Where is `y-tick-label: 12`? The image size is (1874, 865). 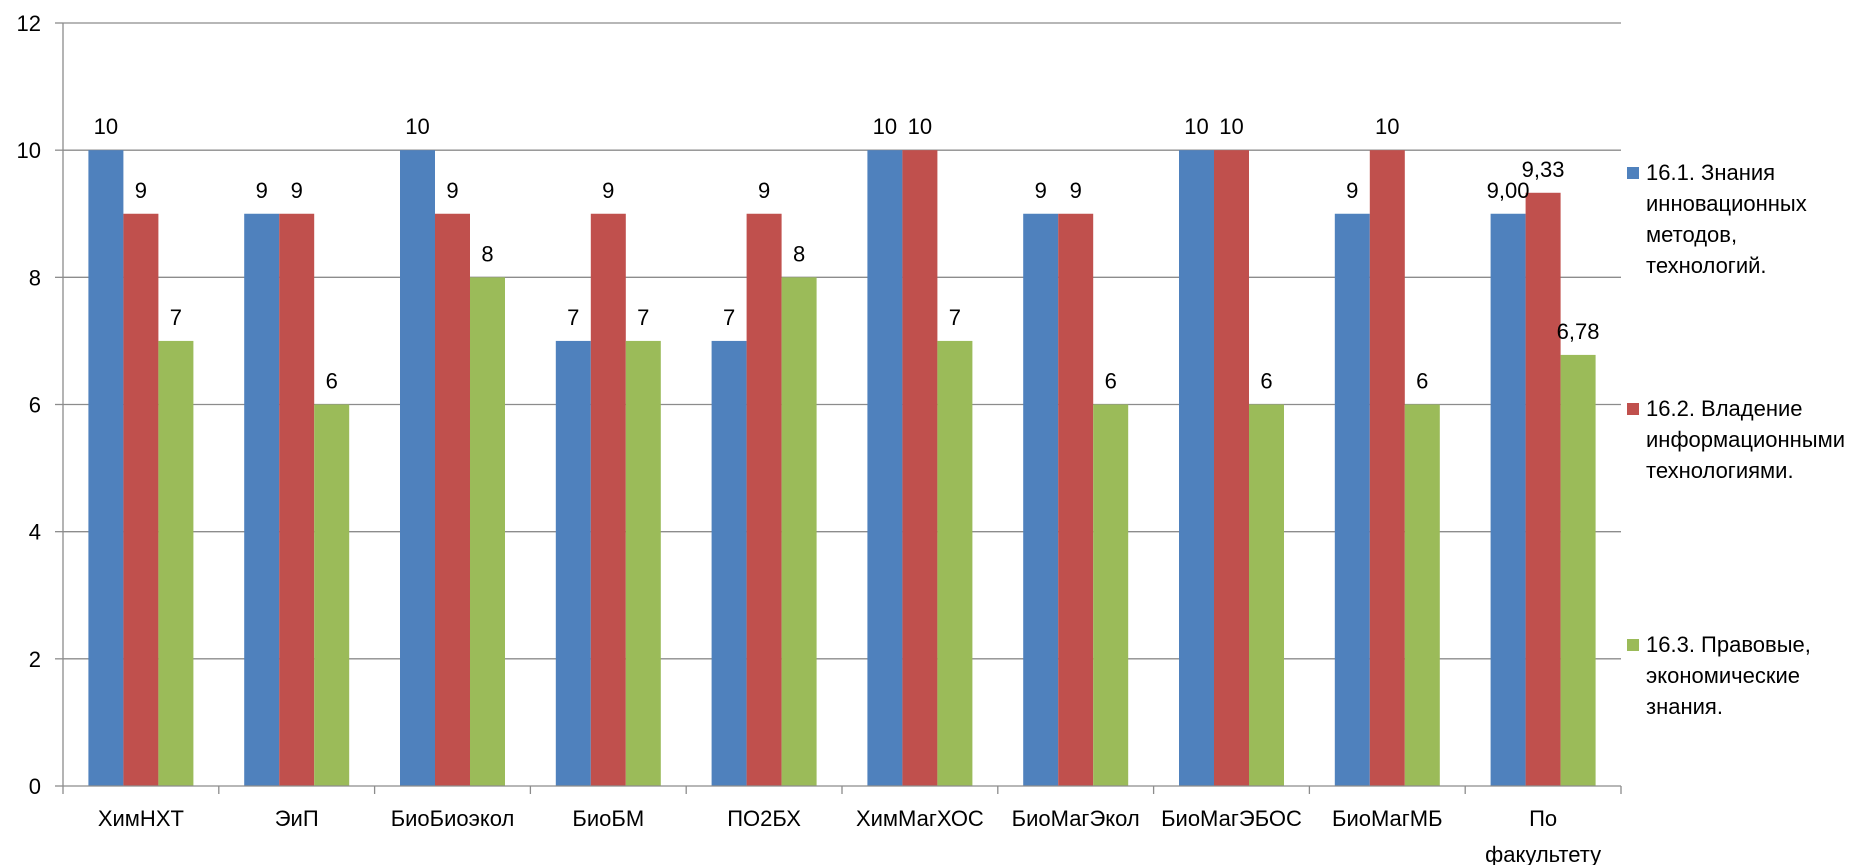
y-tick-label: 12 is located at coordinates (29, 23).